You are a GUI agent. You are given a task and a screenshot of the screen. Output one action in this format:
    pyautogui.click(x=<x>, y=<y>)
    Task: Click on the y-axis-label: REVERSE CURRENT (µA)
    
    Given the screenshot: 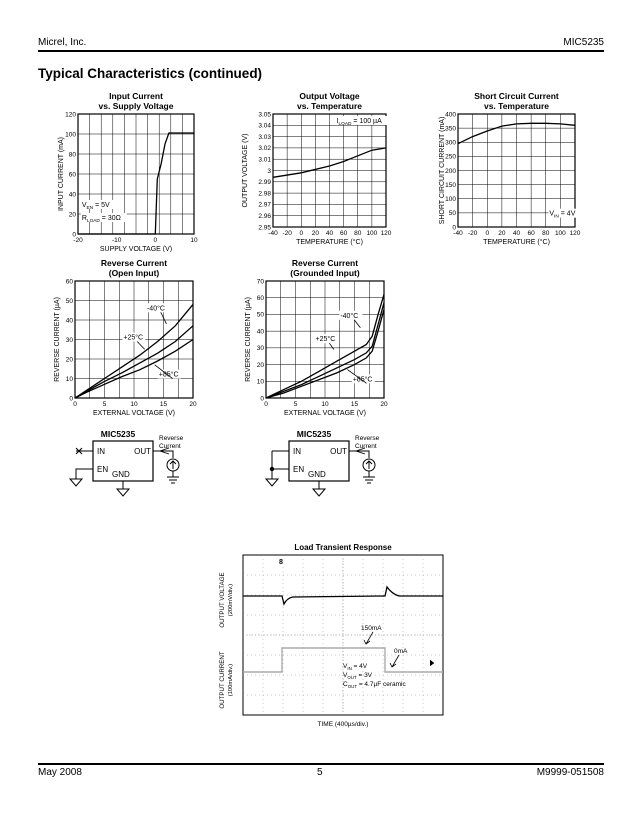 What is the action you would take?
    pyautogui.click(x=248, y=339)
    